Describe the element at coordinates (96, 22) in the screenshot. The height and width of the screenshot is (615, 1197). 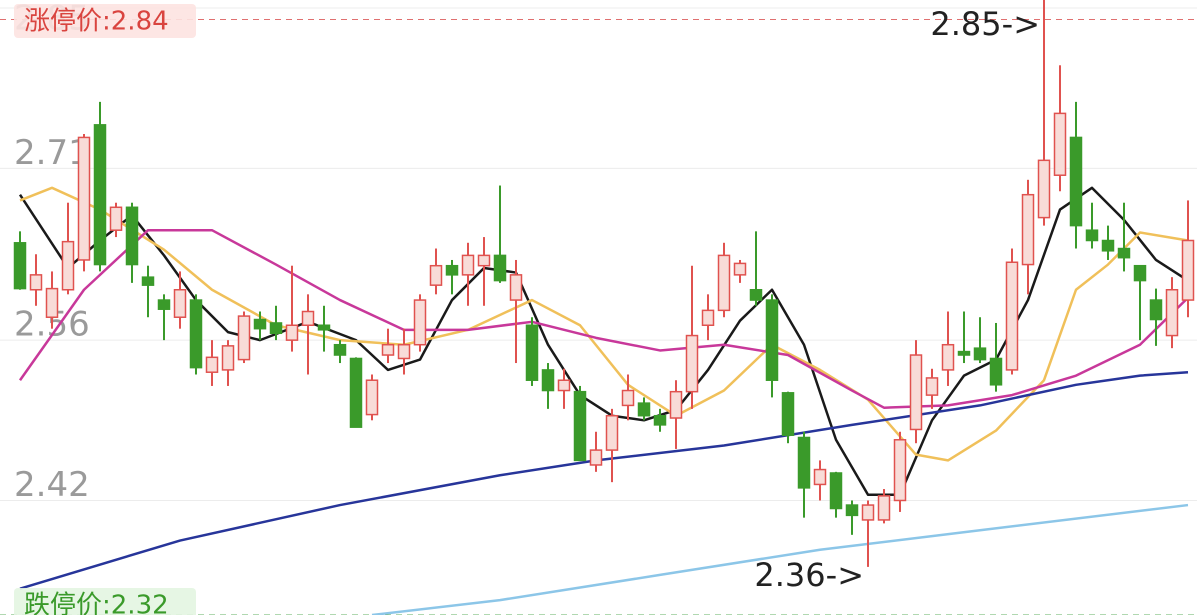
I see `limit-label: 涨停价:2.84` at that location.